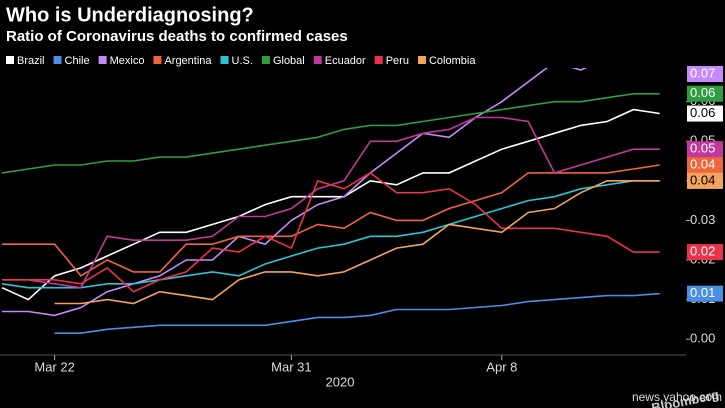 The width and height of the screenshot is (725, 408). I want to click on legend-label: Global, so click(289, 61).